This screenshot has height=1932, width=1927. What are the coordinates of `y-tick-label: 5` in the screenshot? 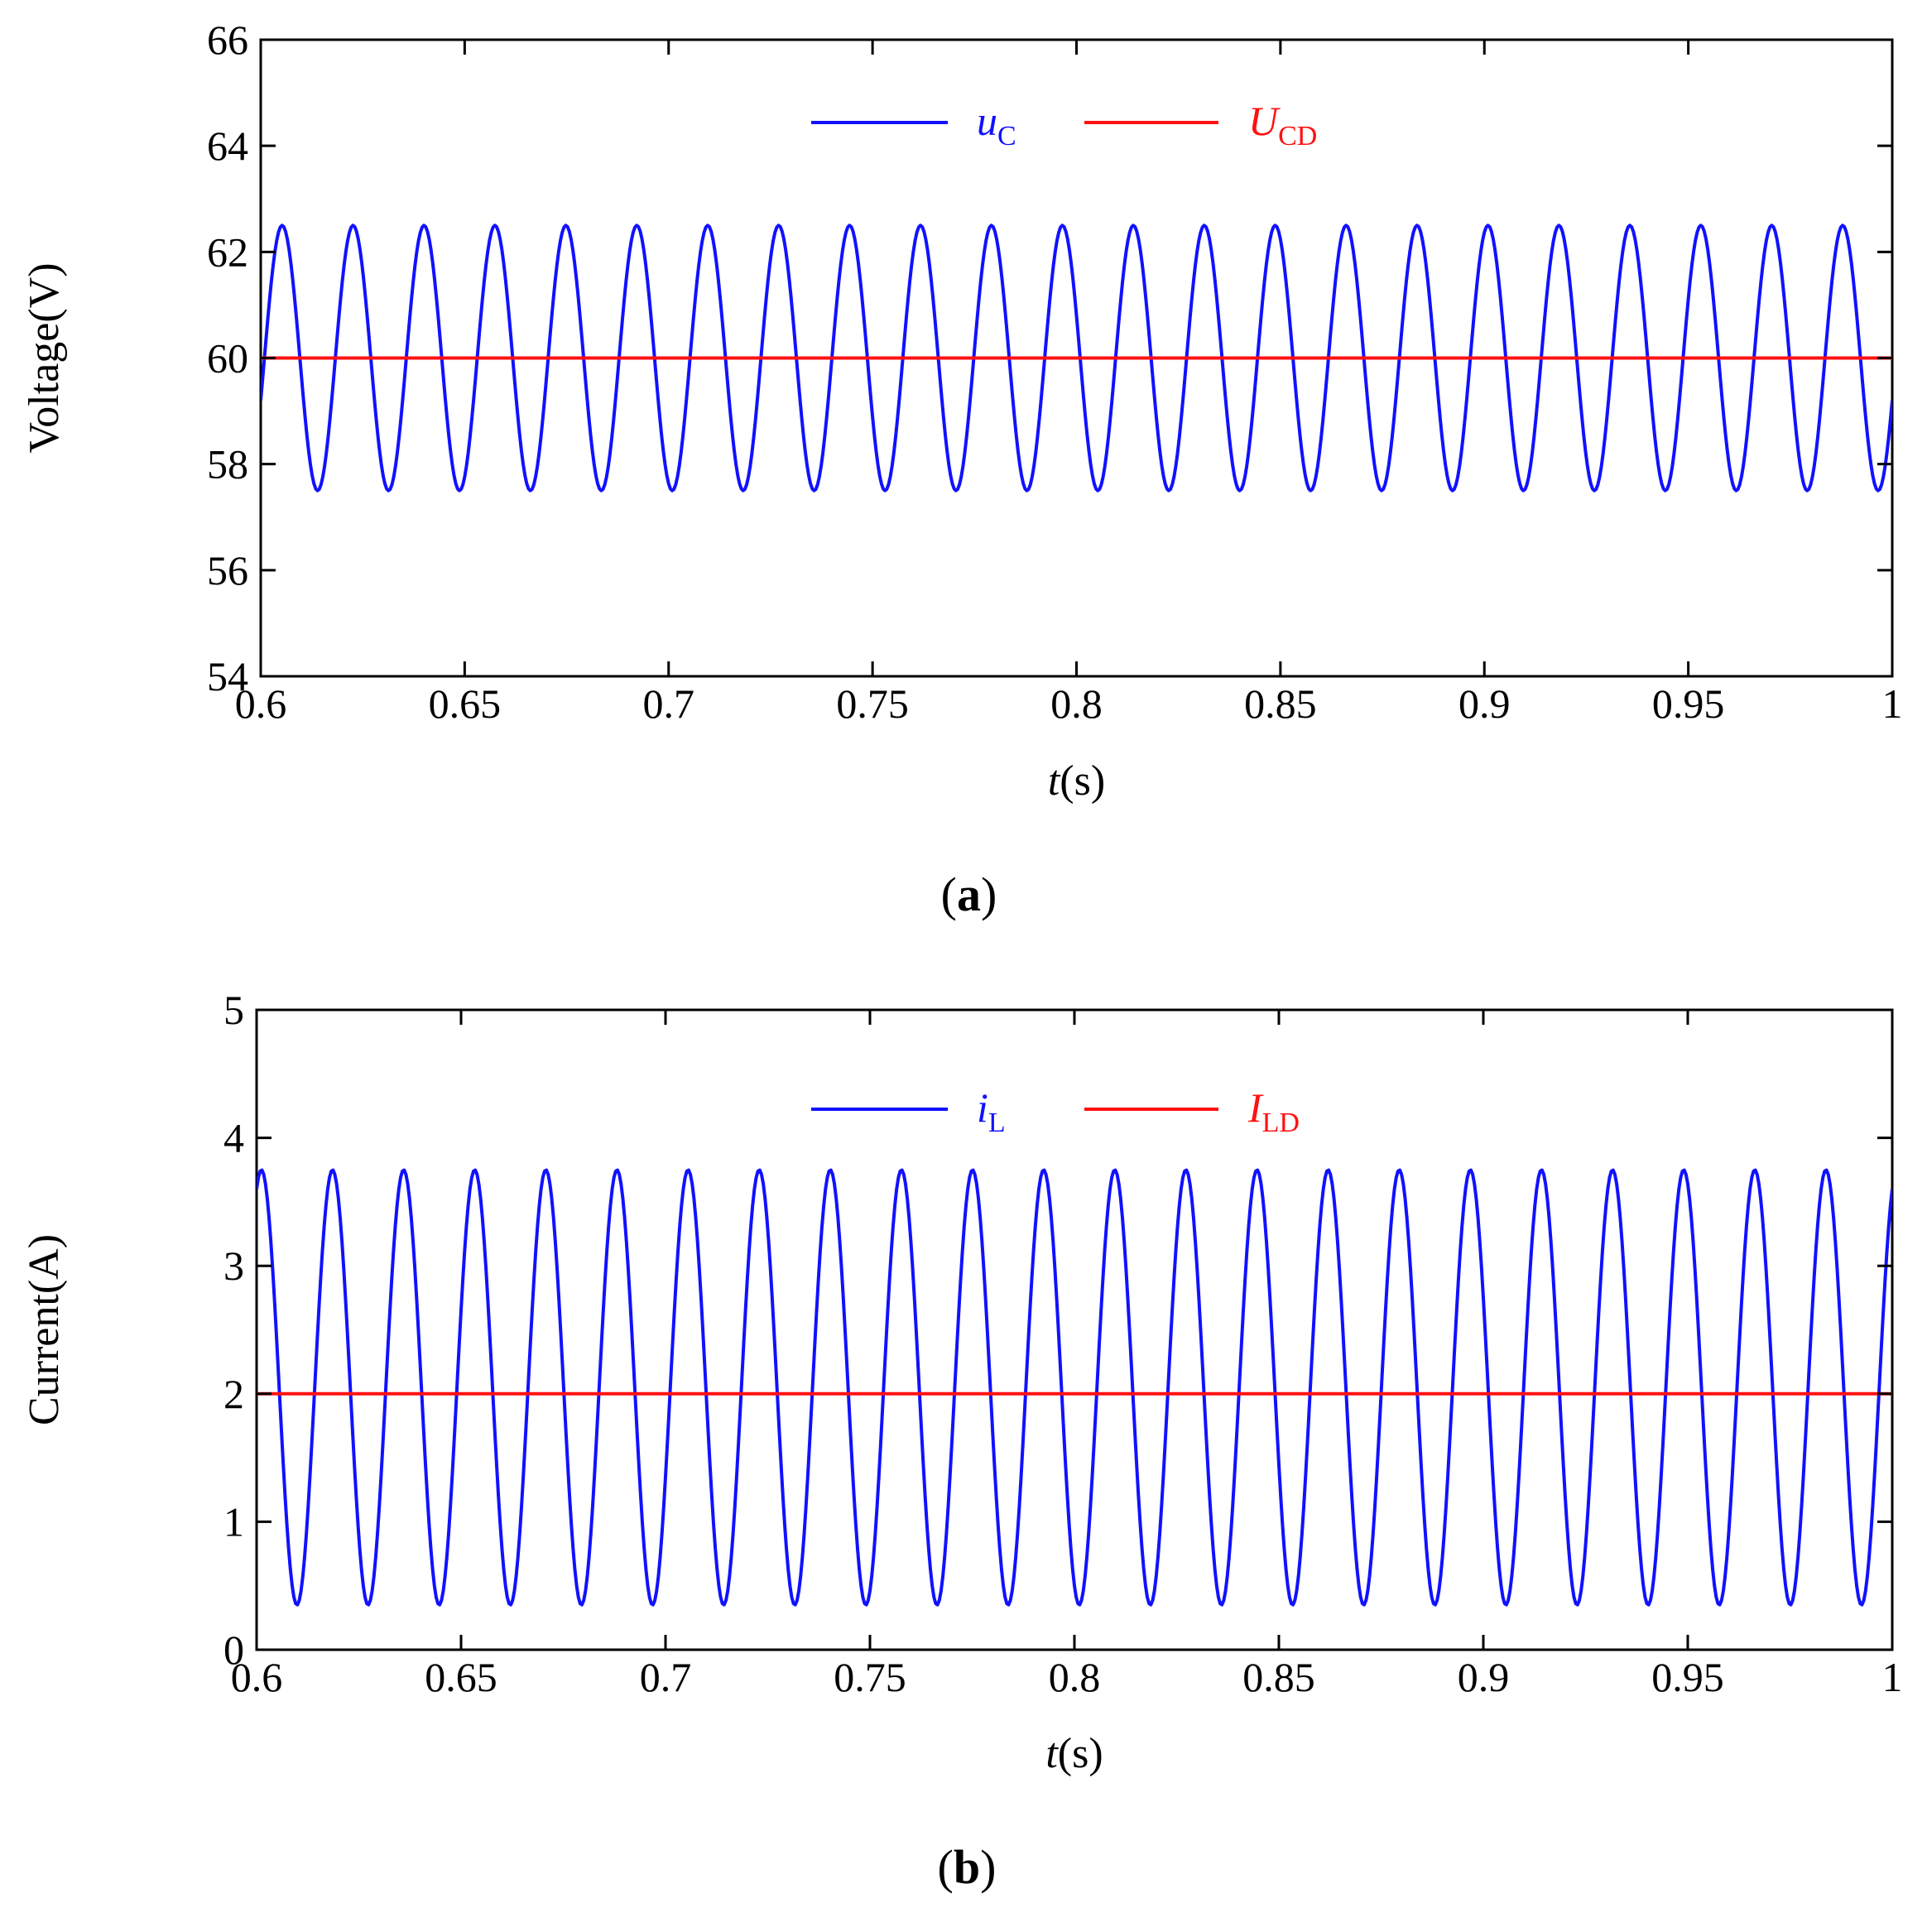 It's located at (233, 1010).